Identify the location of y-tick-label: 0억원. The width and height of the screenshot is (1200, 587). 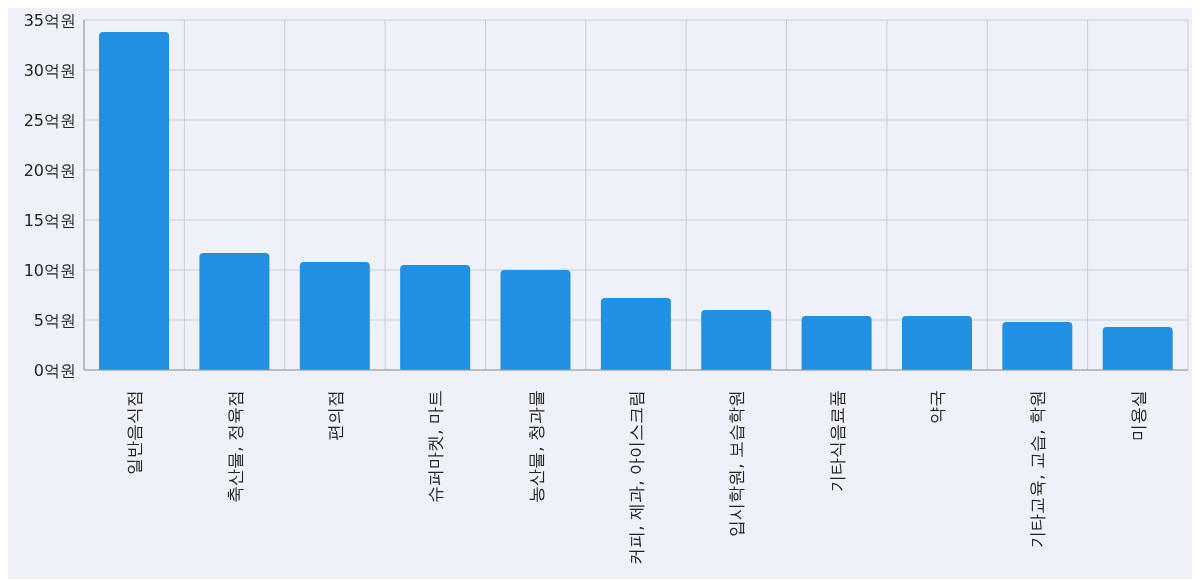
(54, 370).